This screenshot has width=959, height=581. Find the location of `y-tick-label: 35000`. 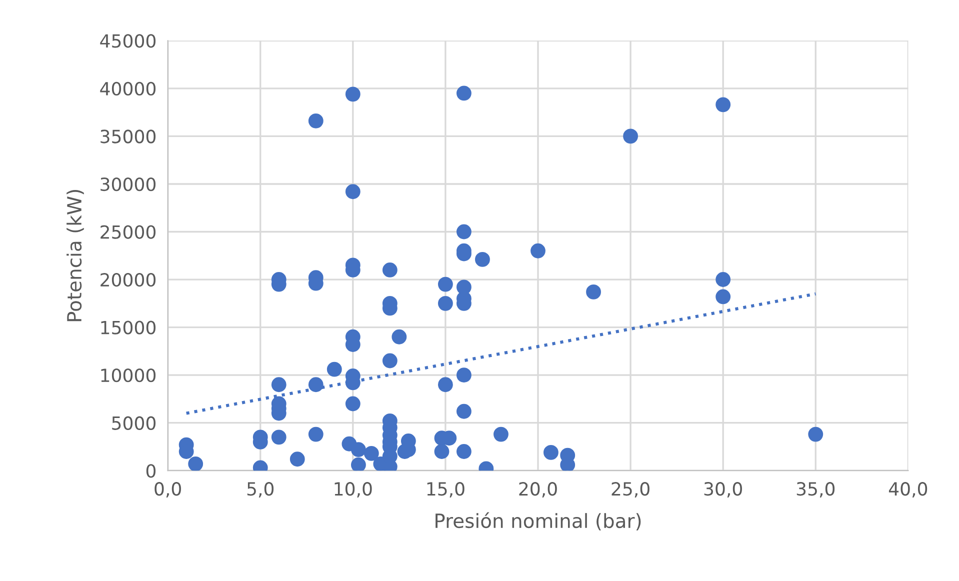

y-tick-label: 35000 is located at coordinates (128, 137).